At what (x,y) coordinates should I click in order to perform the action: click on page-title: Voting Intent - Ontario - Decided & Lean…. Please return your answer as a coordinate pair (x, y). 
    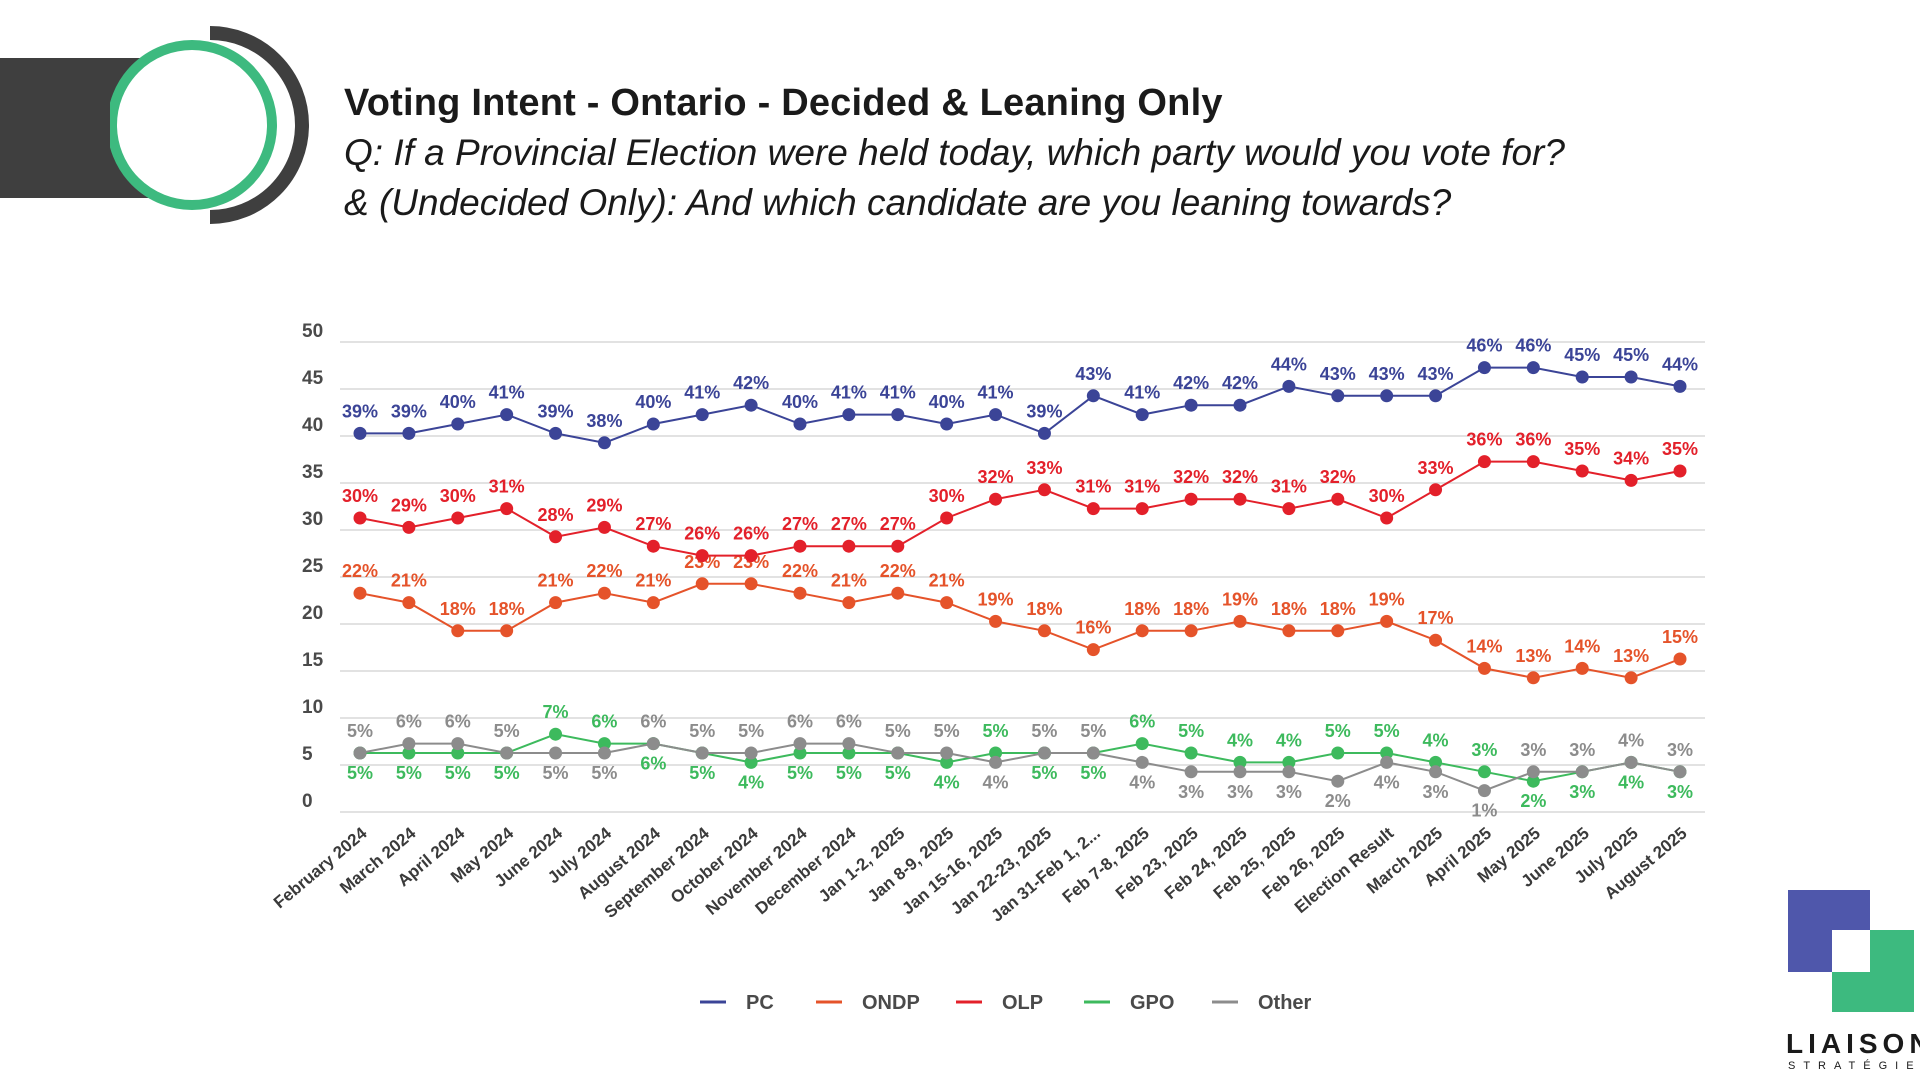
    Looking at the image, I should click on (783, 103).